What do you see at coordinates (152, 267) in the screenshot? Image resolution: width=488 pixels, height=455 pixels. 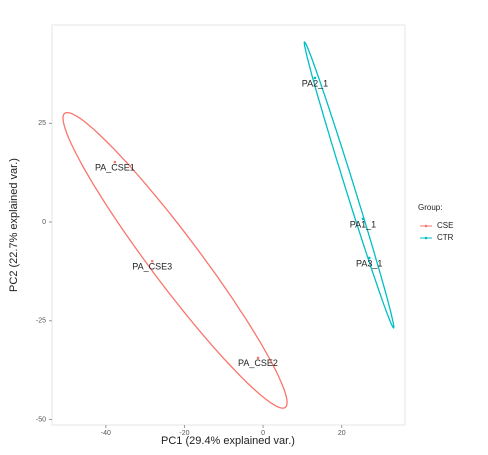 I see `point-label: PA_CSE3` at bounding box center [152, 267].